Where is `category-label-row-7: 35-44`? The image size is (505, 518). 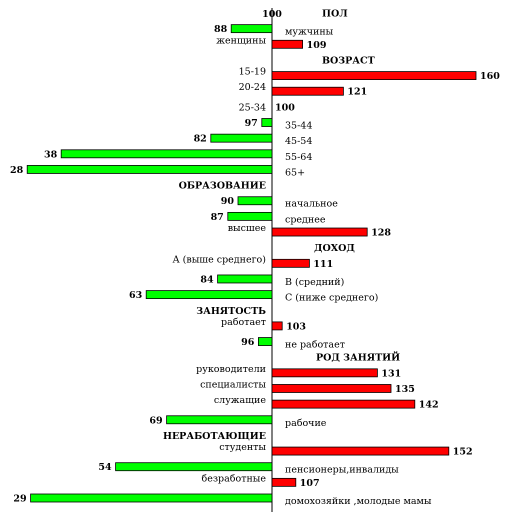
category-label-row-7: 35-44 is located at coordinates (298, 126).